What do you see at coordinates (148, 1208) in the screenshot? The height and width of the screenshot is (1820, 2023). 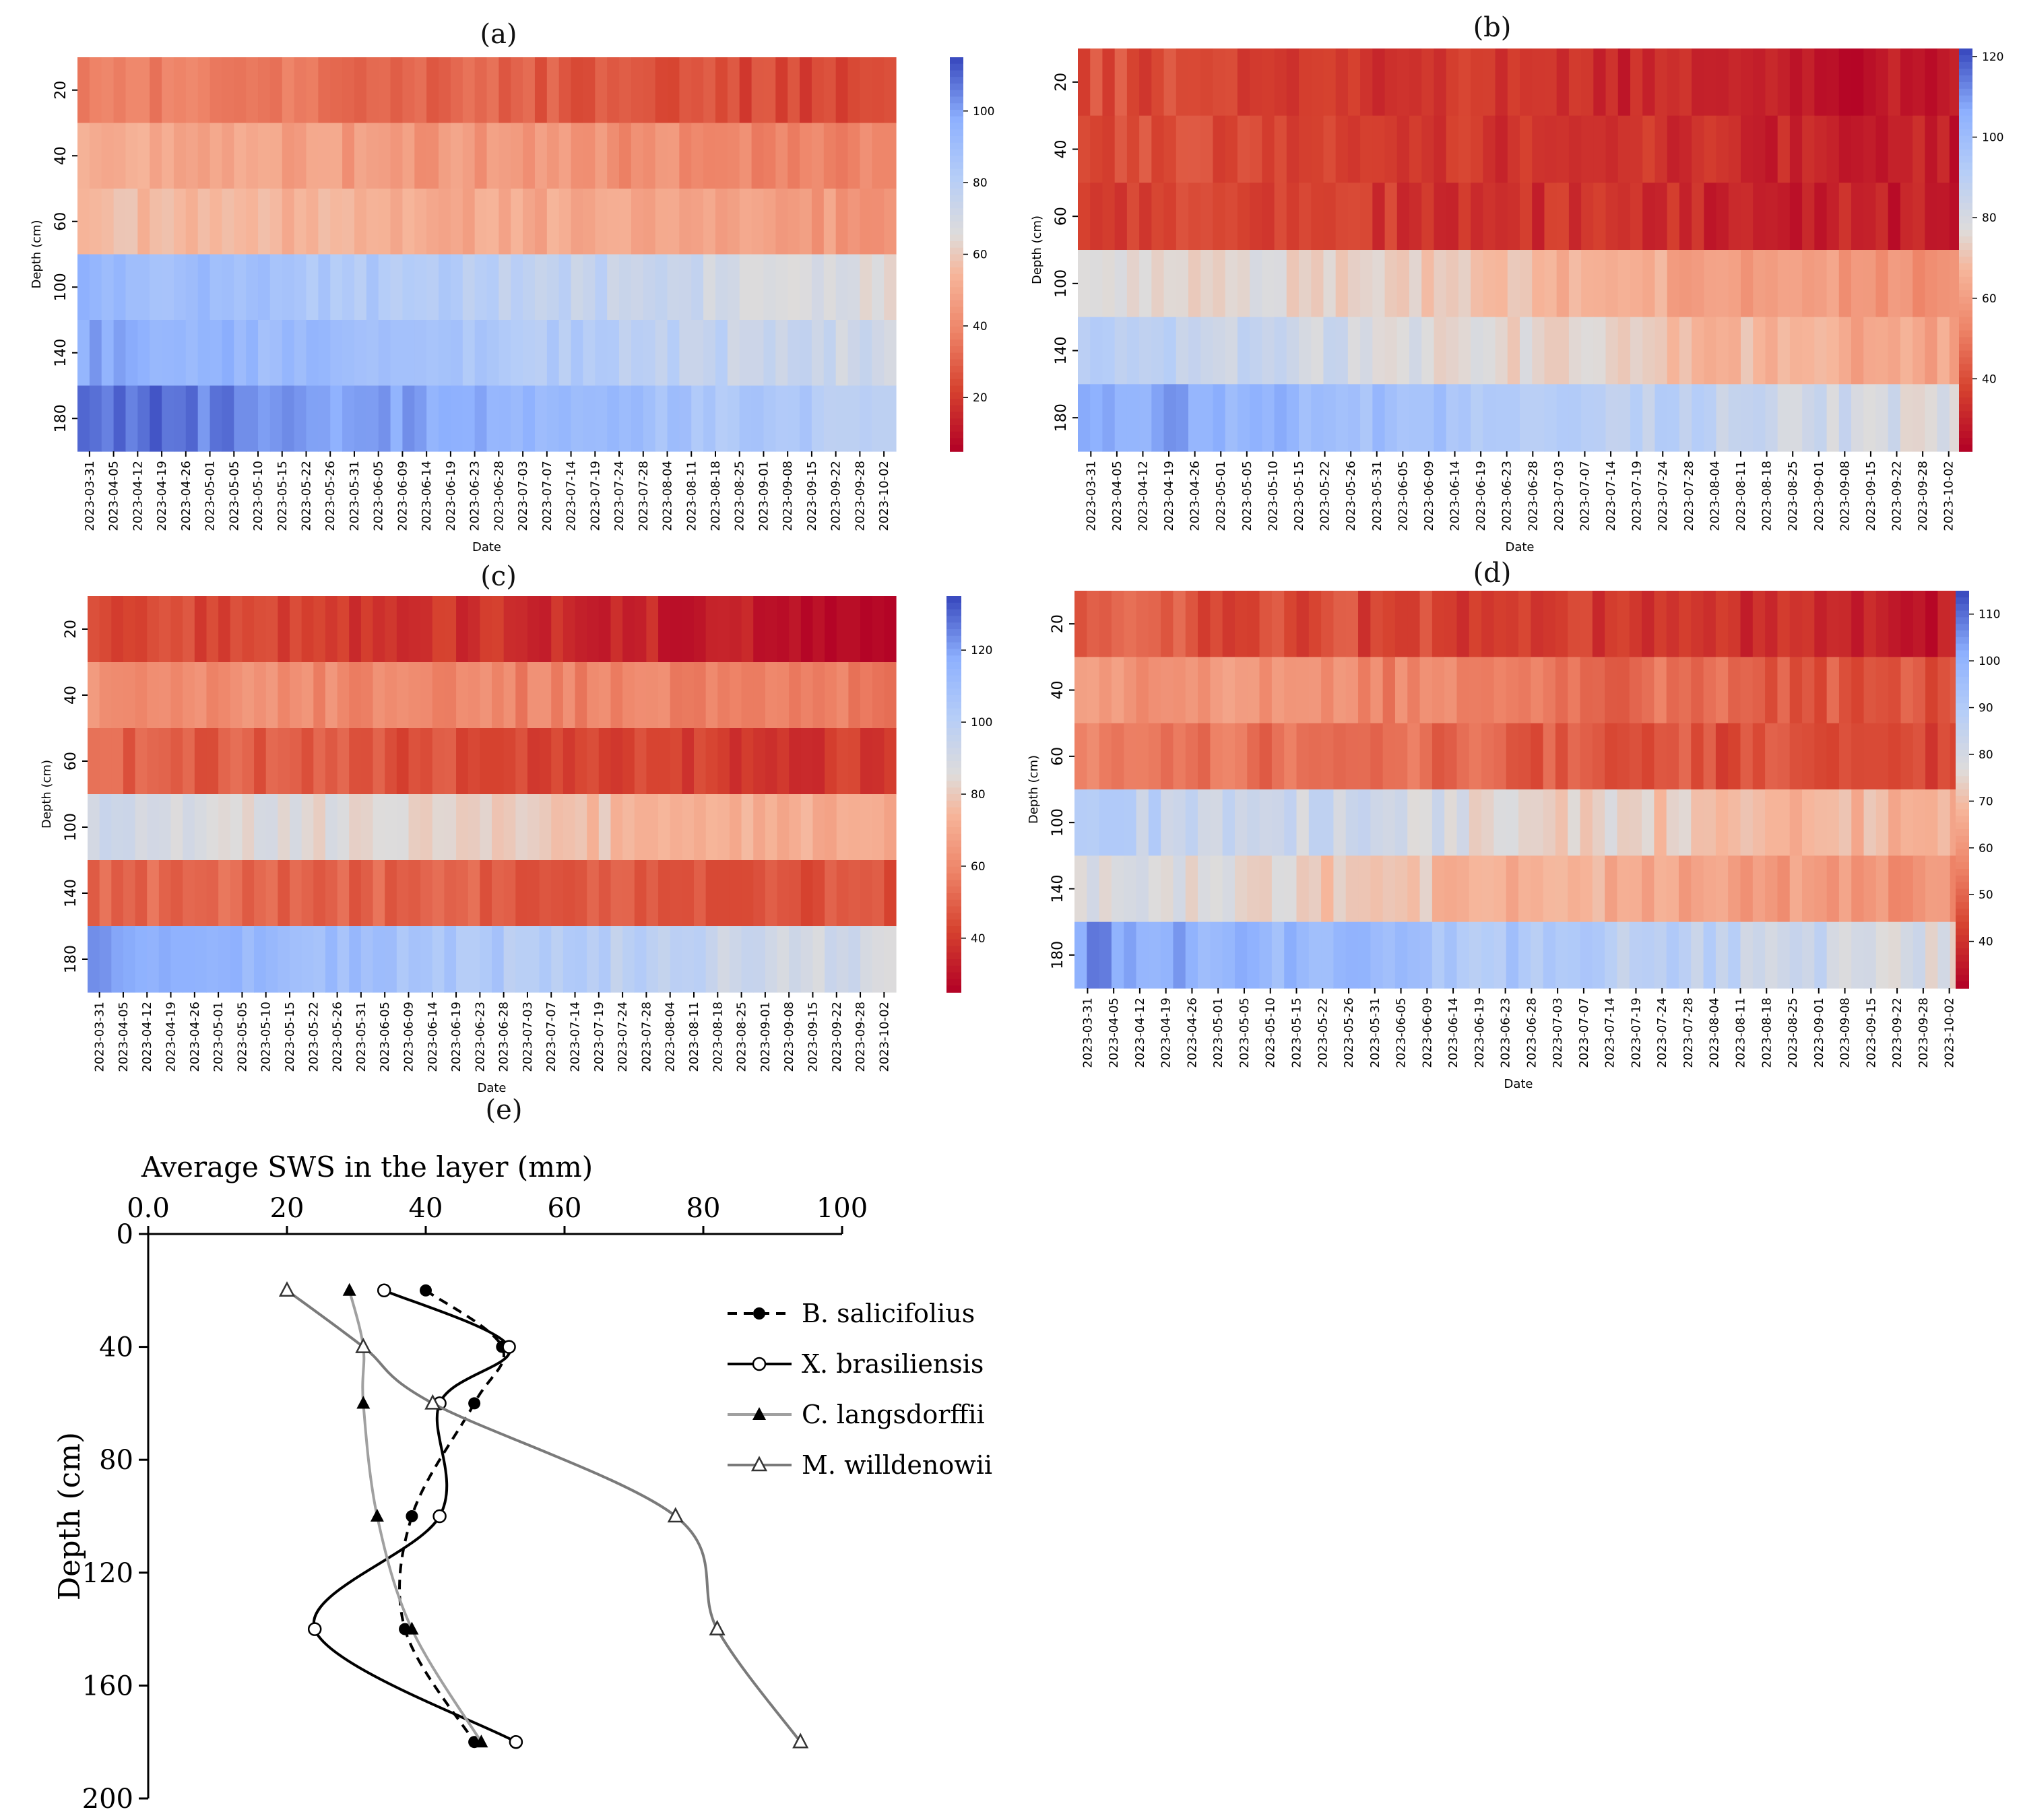 I see `x-tick-label: 0.0` at bounding box center [148, 1208].